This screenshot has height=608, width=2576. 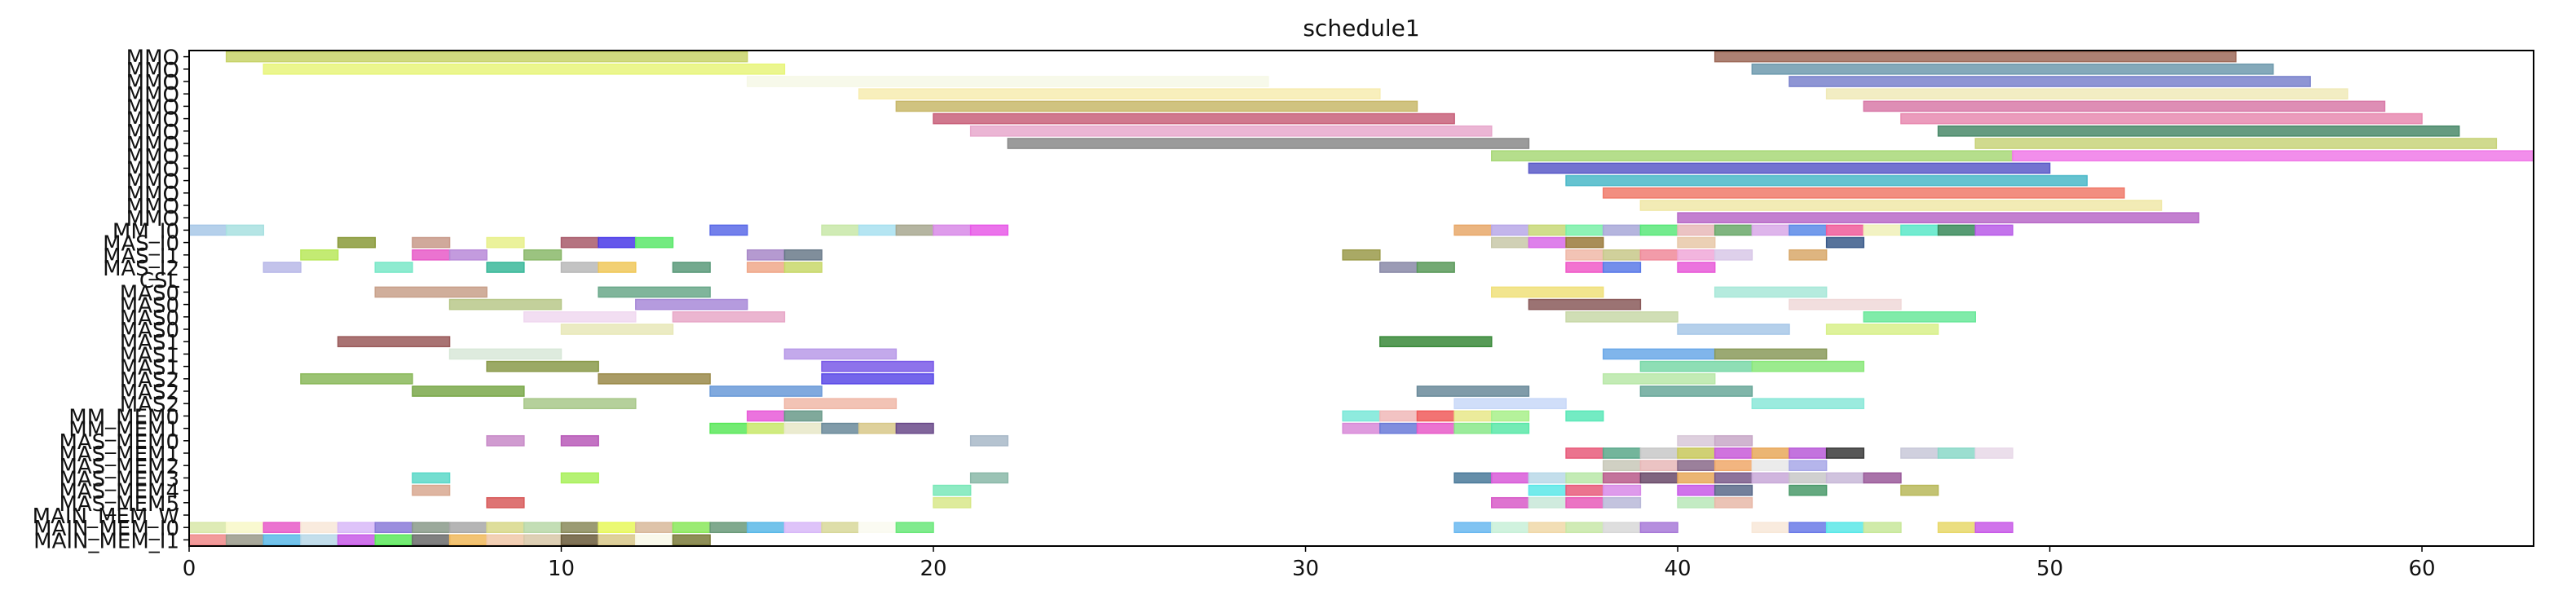 I want to click on x-tick-label: 0, so click(x=189, y=569).